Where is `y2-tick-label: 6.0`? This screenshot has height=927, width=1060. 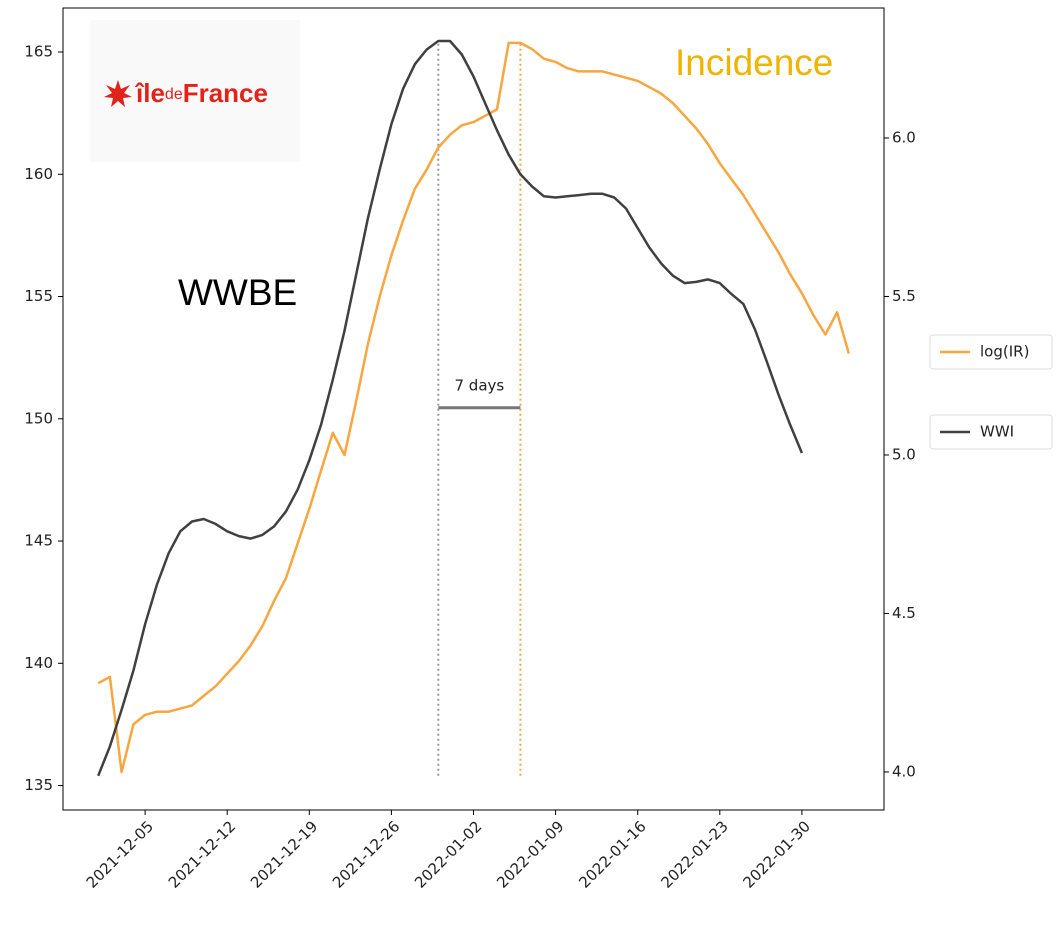
y2-tick-label: 6.0 is located at coordinates (904, 137).